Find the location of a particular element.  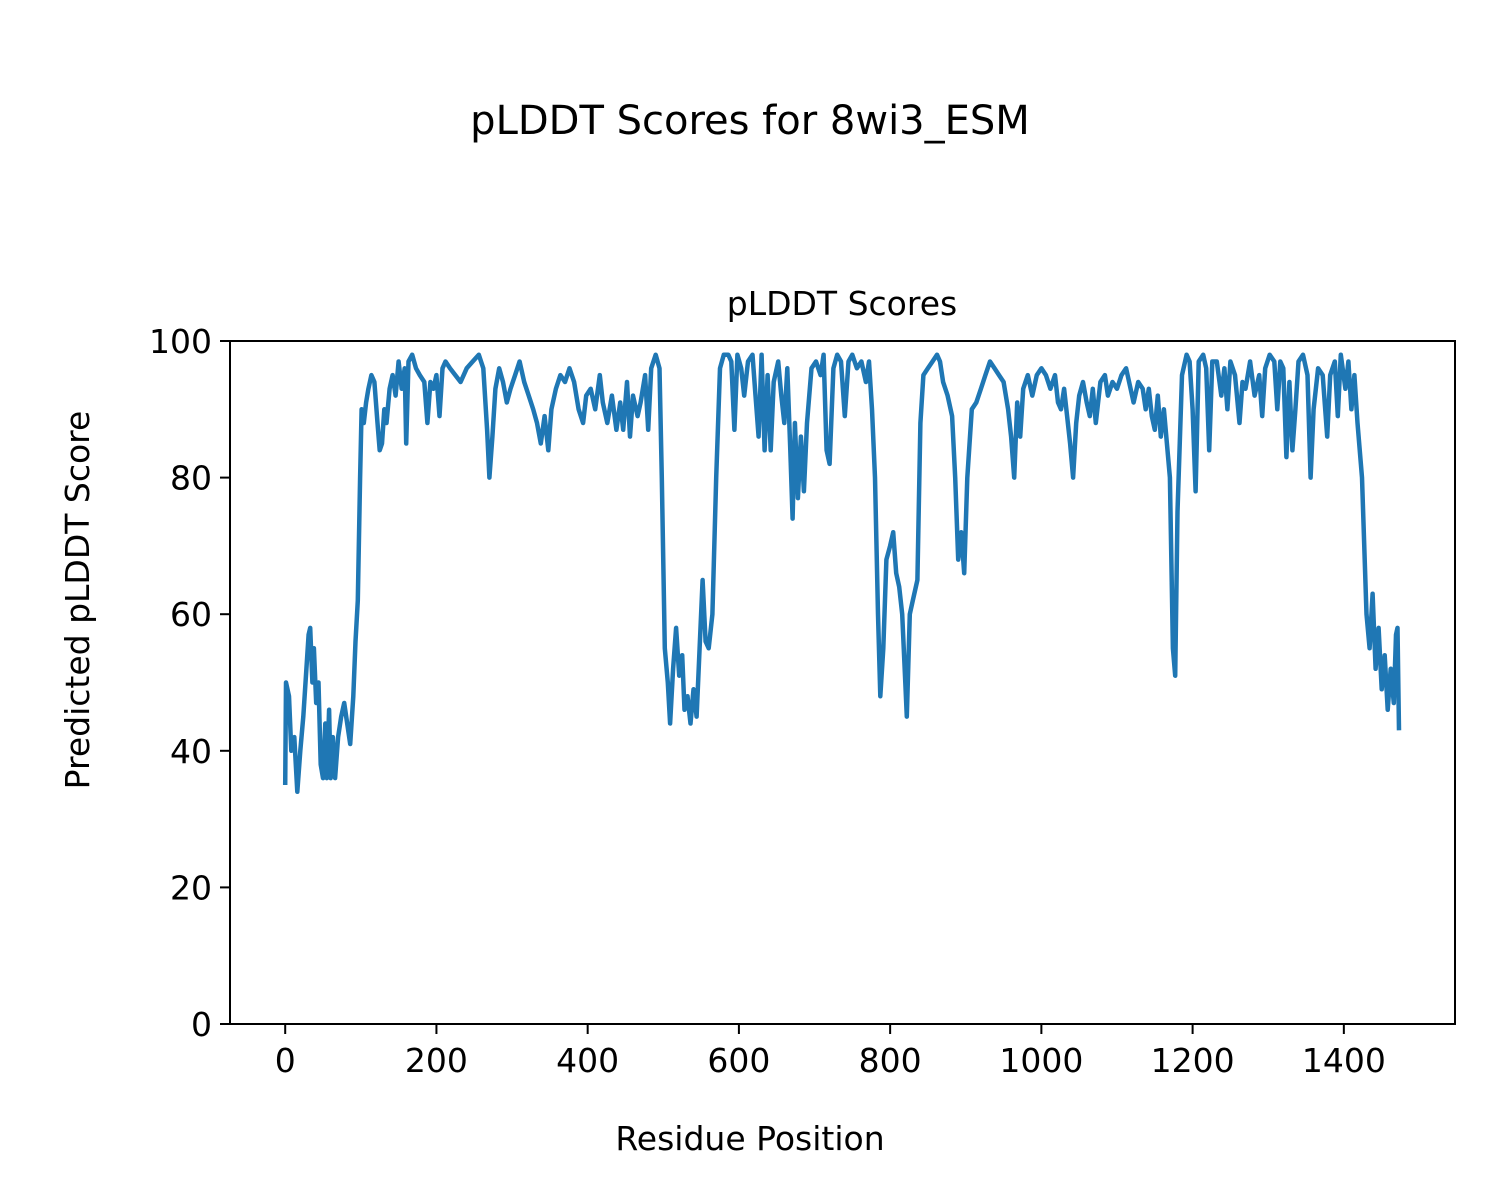

figure-suptitle: pLDDT Scores for 8wi3_ESM is located at coordinates (750, 121).